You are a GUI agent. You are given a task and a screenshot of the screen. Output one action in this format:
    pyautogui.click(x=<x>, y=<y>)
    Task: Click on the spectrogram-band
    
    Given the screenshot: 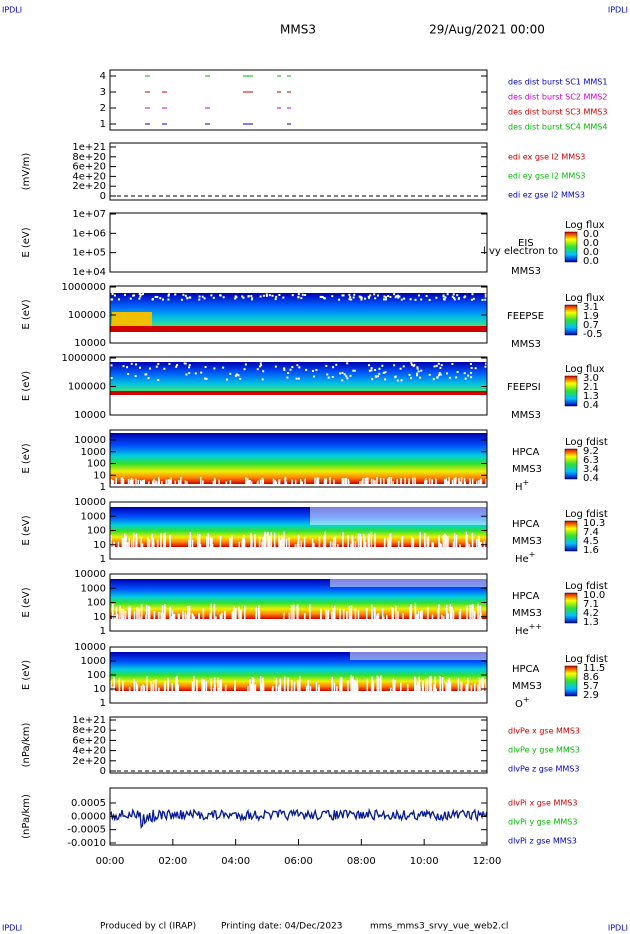 What is the action you would take?
    pyautogui.click(x=298, y=329)
    